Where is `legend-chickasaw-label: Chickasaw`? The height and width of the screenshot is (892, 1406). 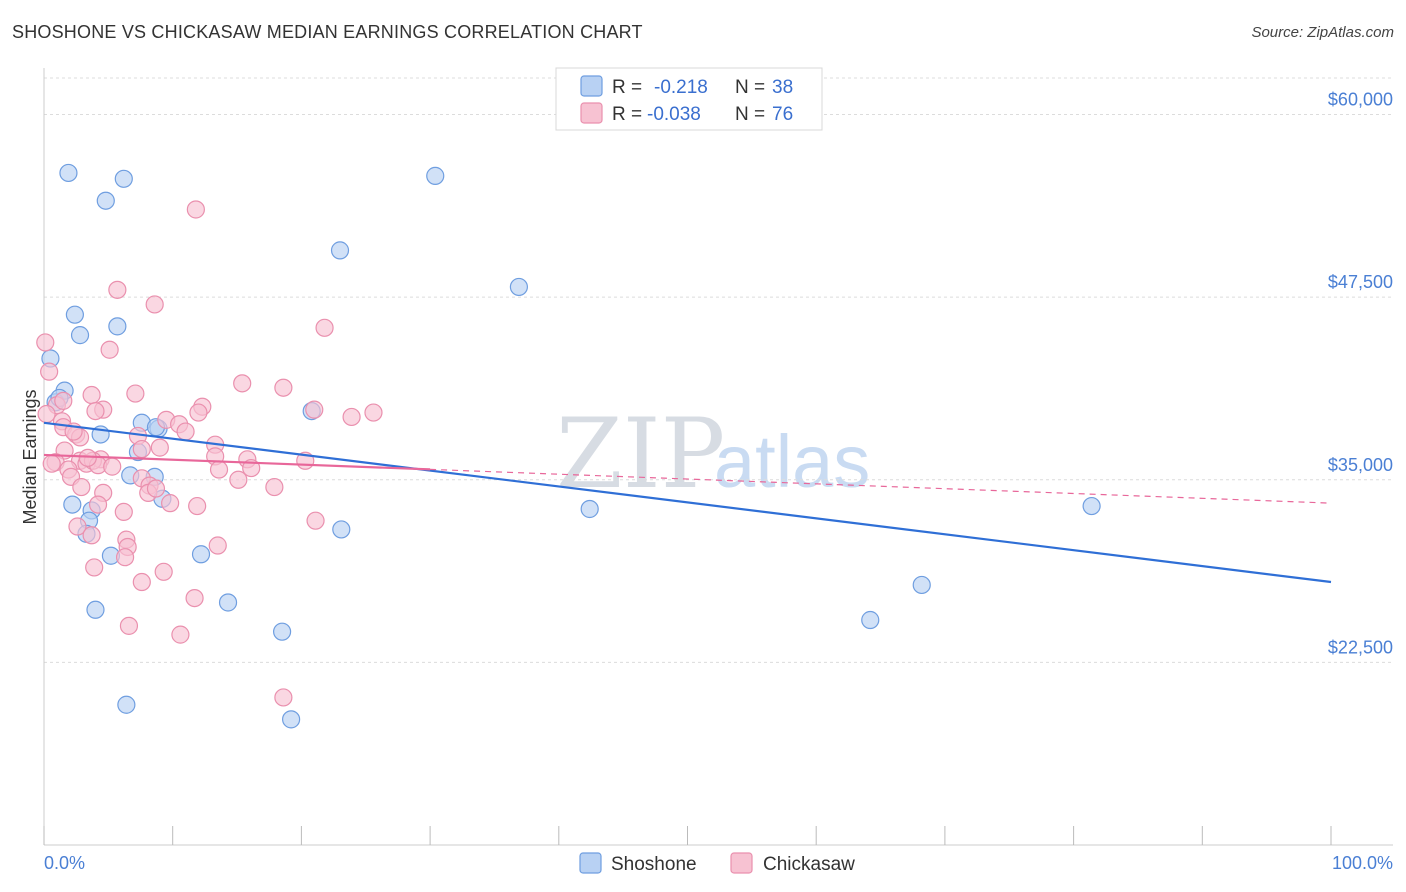
legend-chickasaw-label: Chickasaw is located at coordinates (809, 864).